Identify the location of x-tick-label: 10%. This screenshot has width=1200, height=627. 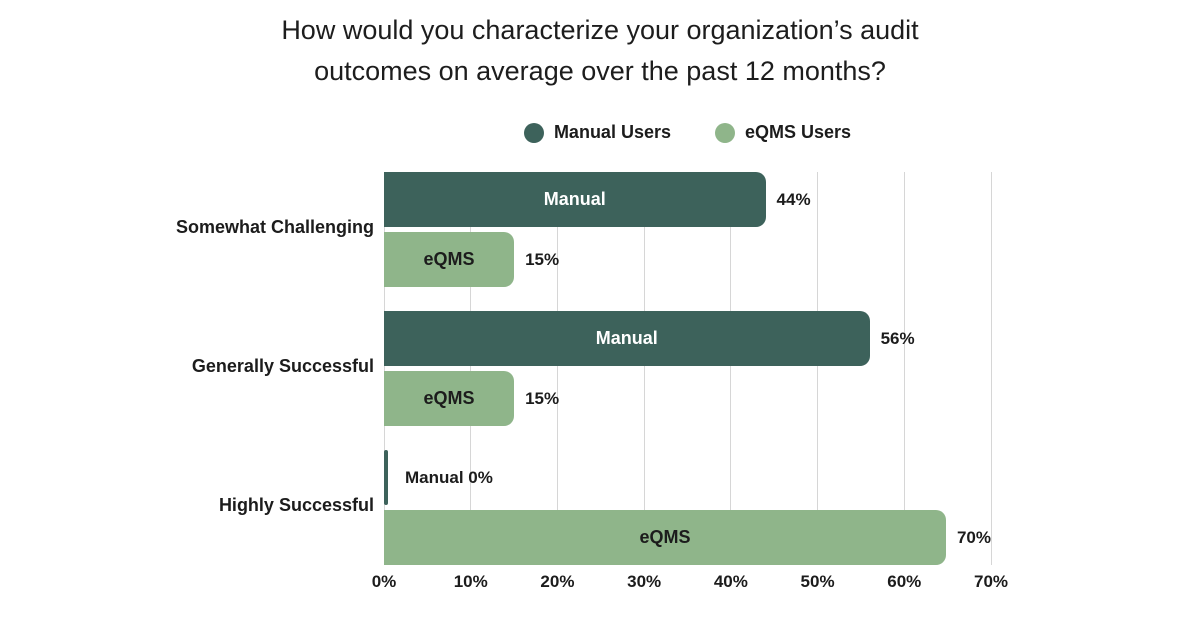
(470, 581).